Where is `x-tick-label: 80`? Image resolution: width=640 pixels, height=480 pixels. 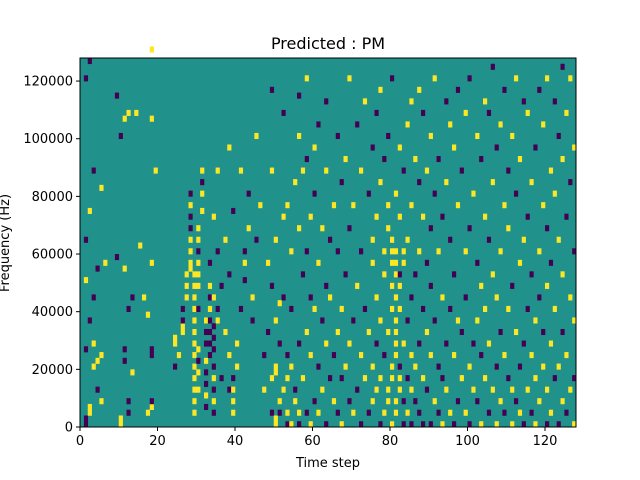
x-tick-label: 80 is located at coordinates (390, 441).